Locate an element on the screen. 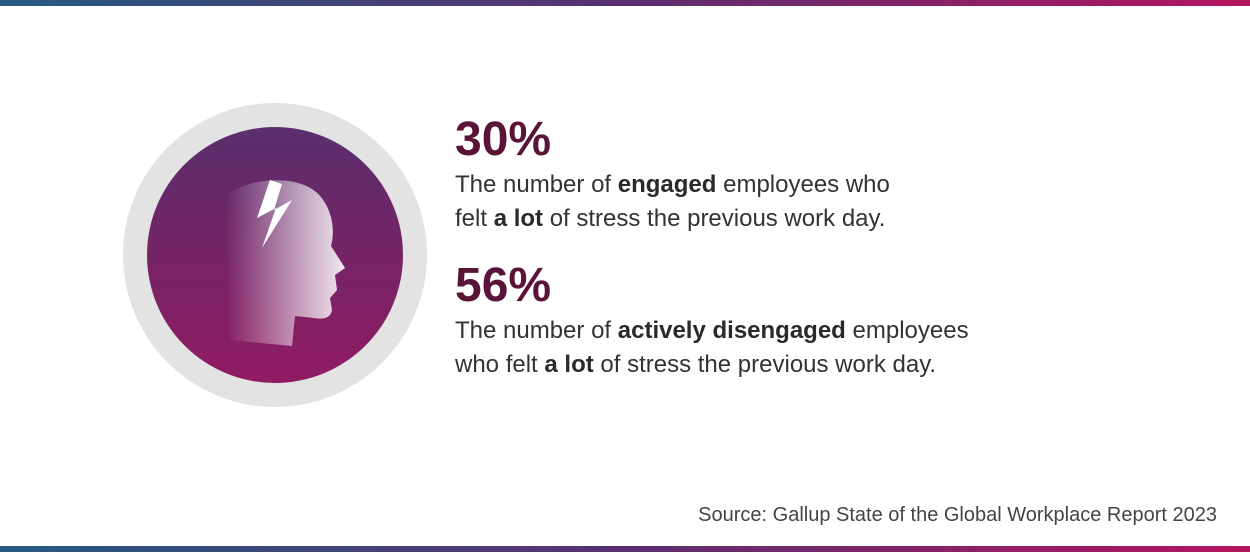  top-bar is located at coordinates (625, 3).